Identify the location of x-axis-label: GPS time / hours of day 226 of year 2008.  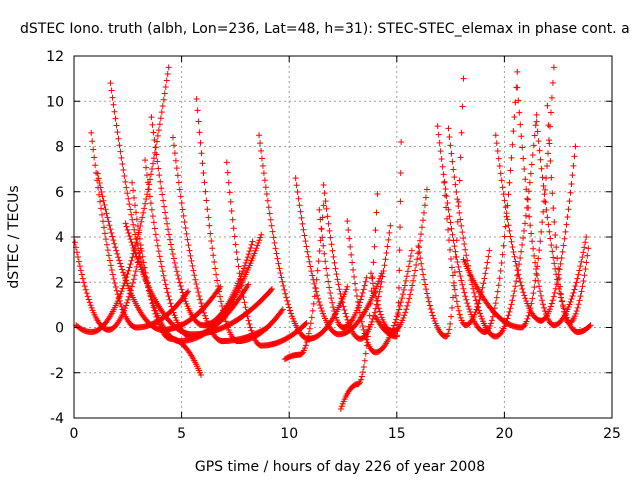
(340, 467).